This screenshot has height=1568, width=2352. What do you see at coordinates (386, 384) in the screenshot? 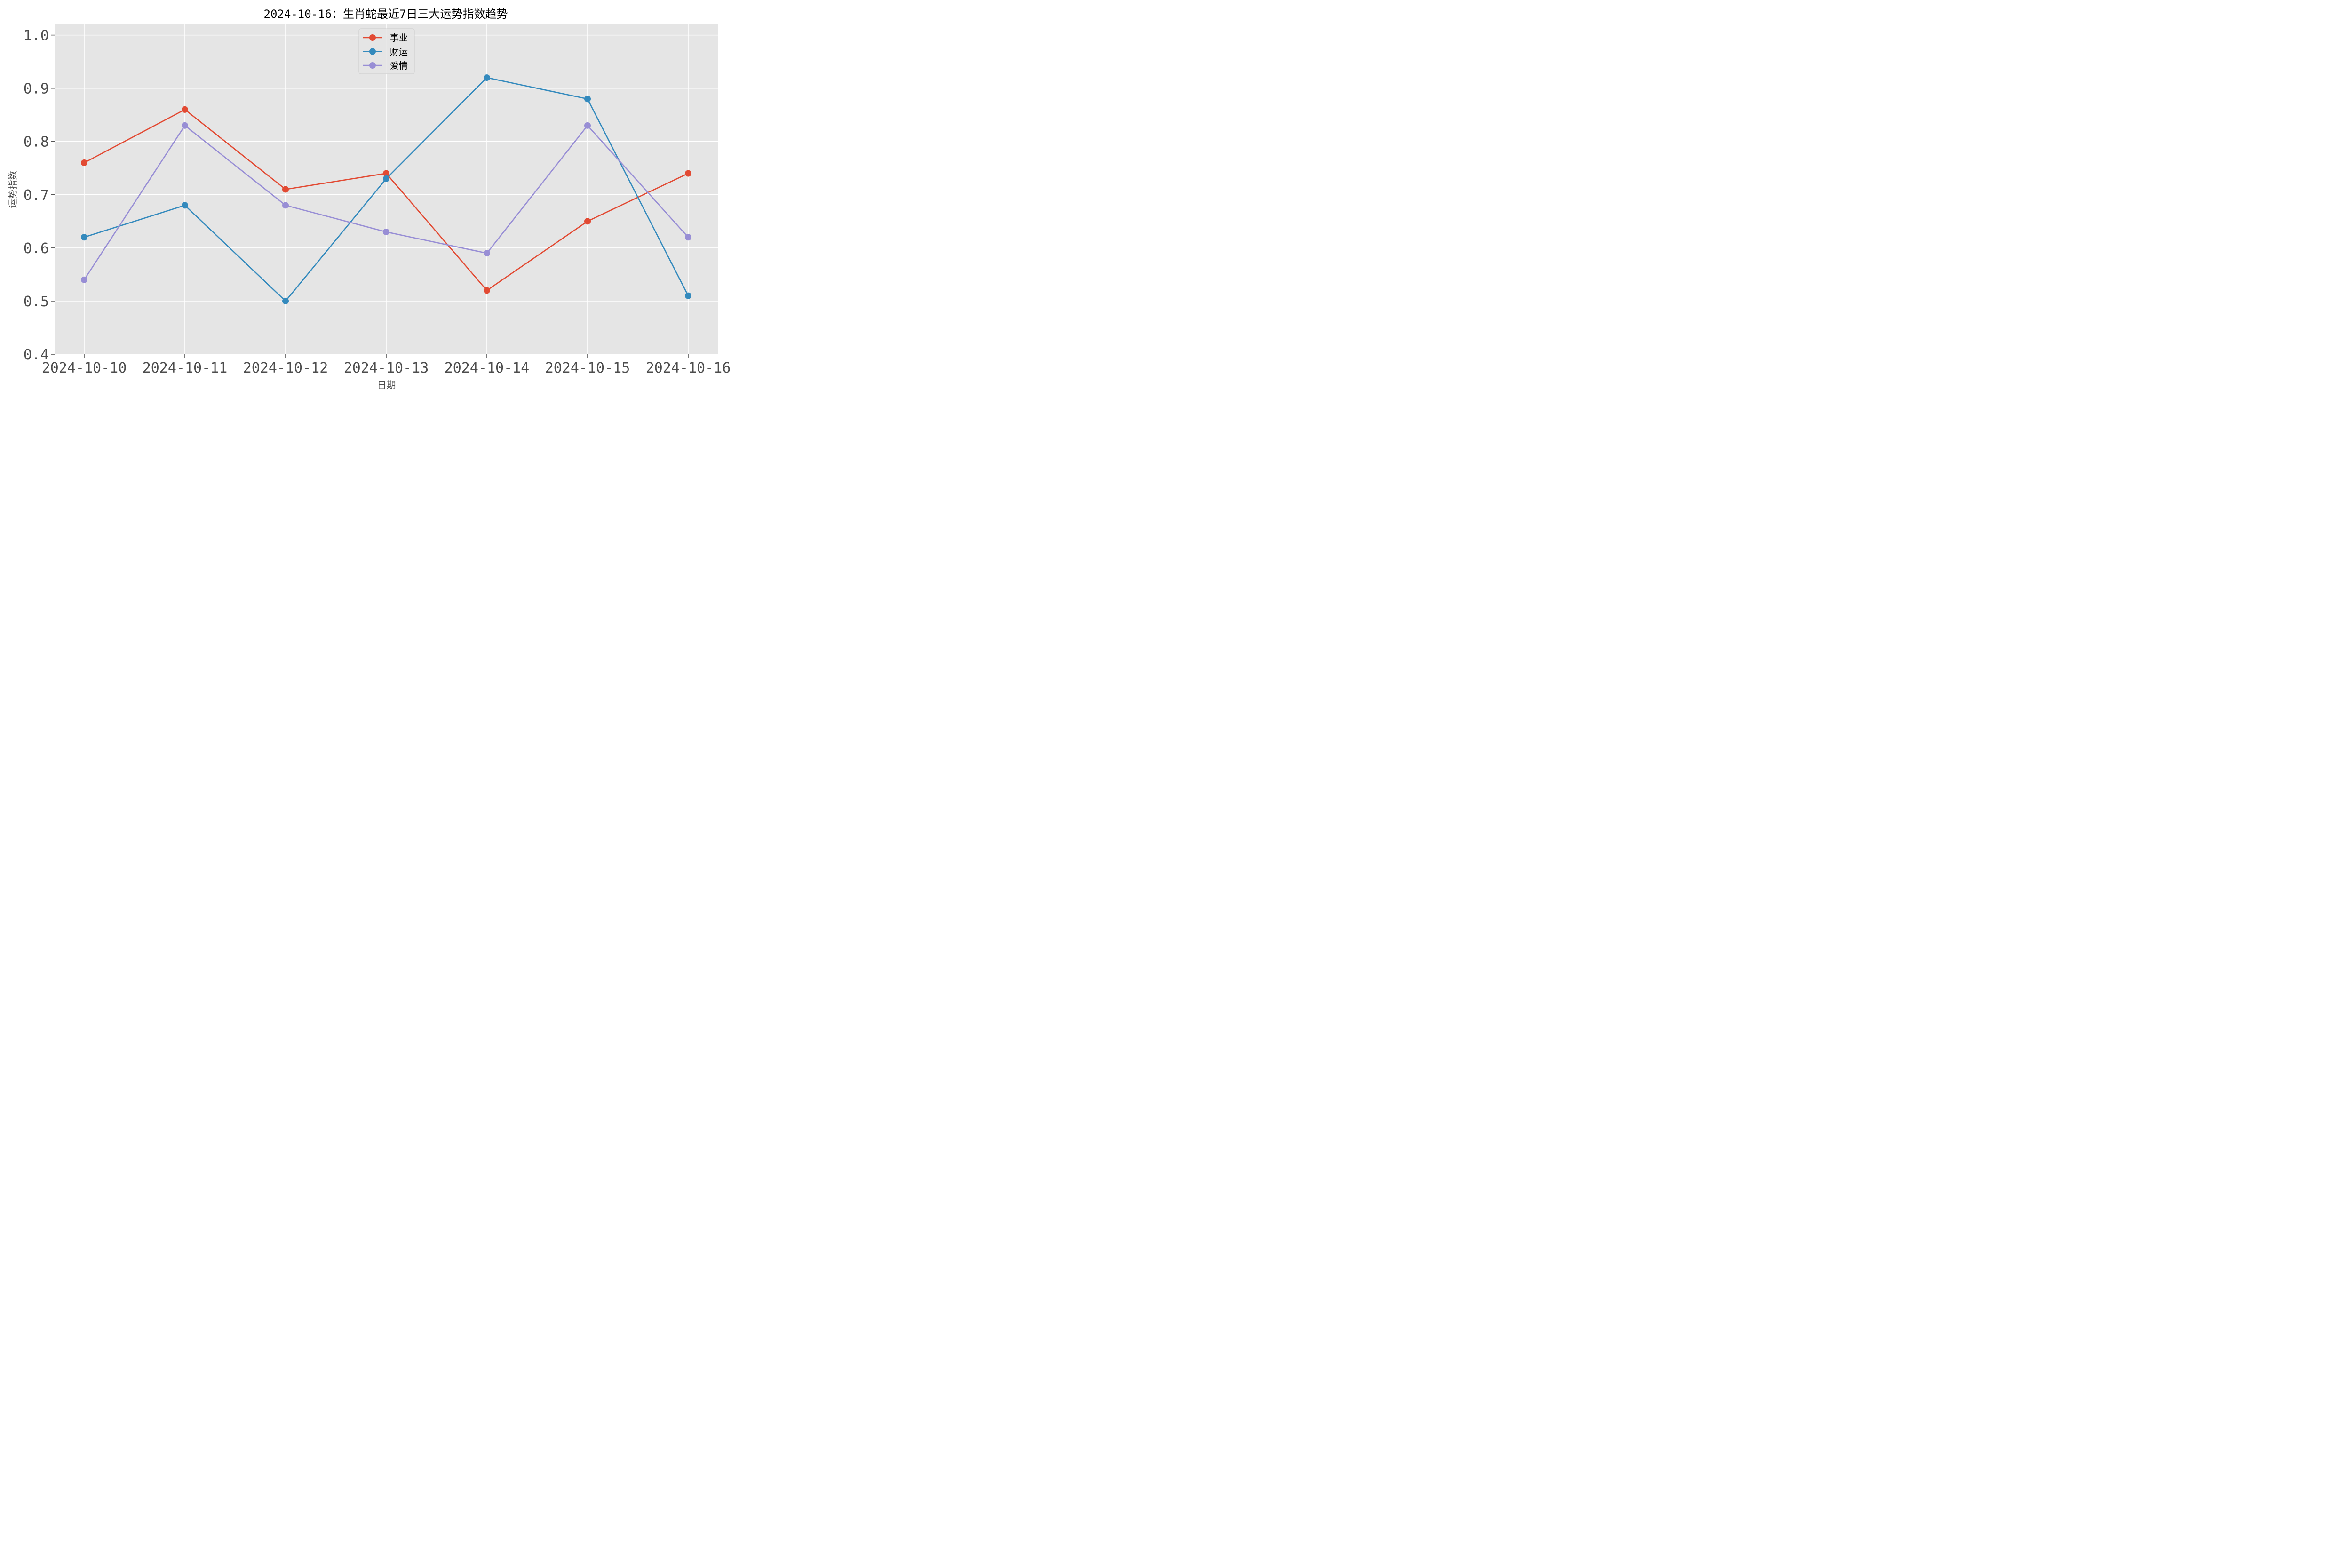
I see `x-axis-label: 日期` at bounding box center [386, 384].